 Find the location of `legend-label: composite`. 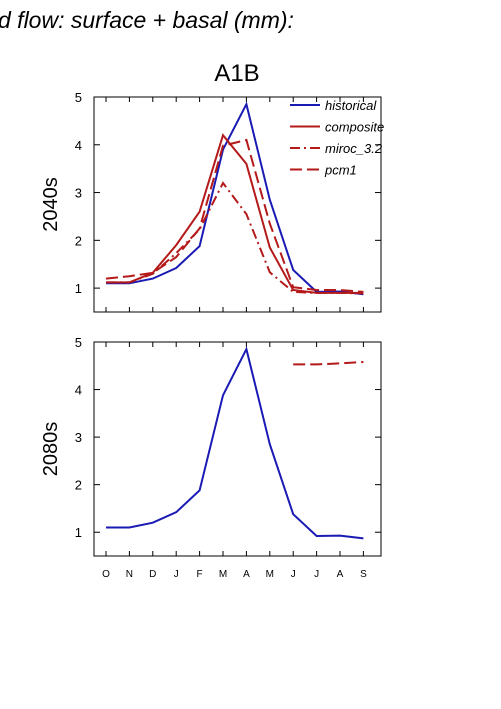

legend-label: composite is located at coordinates (354, 127).